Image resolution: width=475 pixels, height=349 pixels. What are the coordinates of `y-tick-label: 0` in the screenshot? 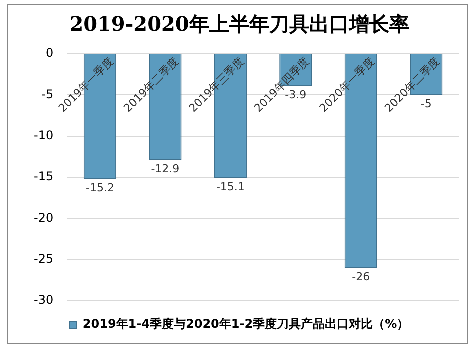 It's located at (50, 53).